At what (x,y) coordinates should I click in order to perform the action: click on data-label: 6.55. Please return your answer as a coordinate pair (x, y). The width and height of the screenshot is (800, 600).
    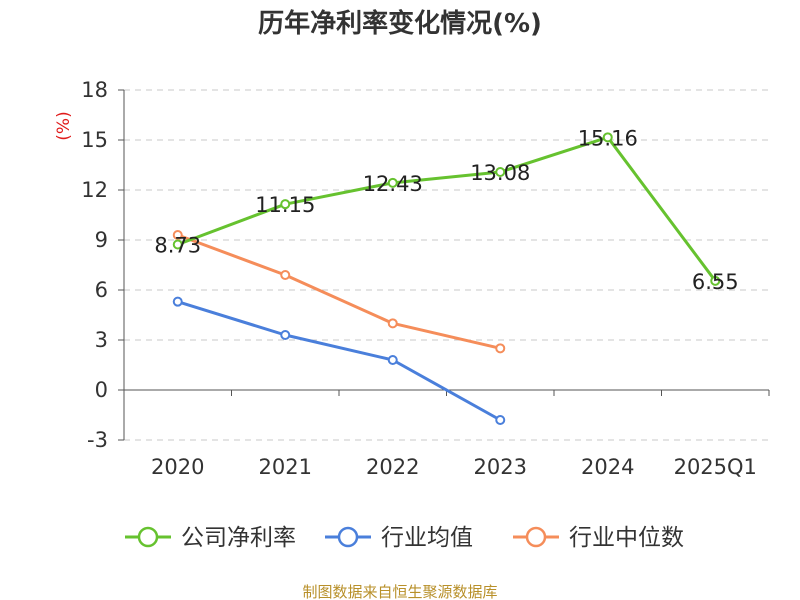
    Looking at the image, I should click on (715, 282).